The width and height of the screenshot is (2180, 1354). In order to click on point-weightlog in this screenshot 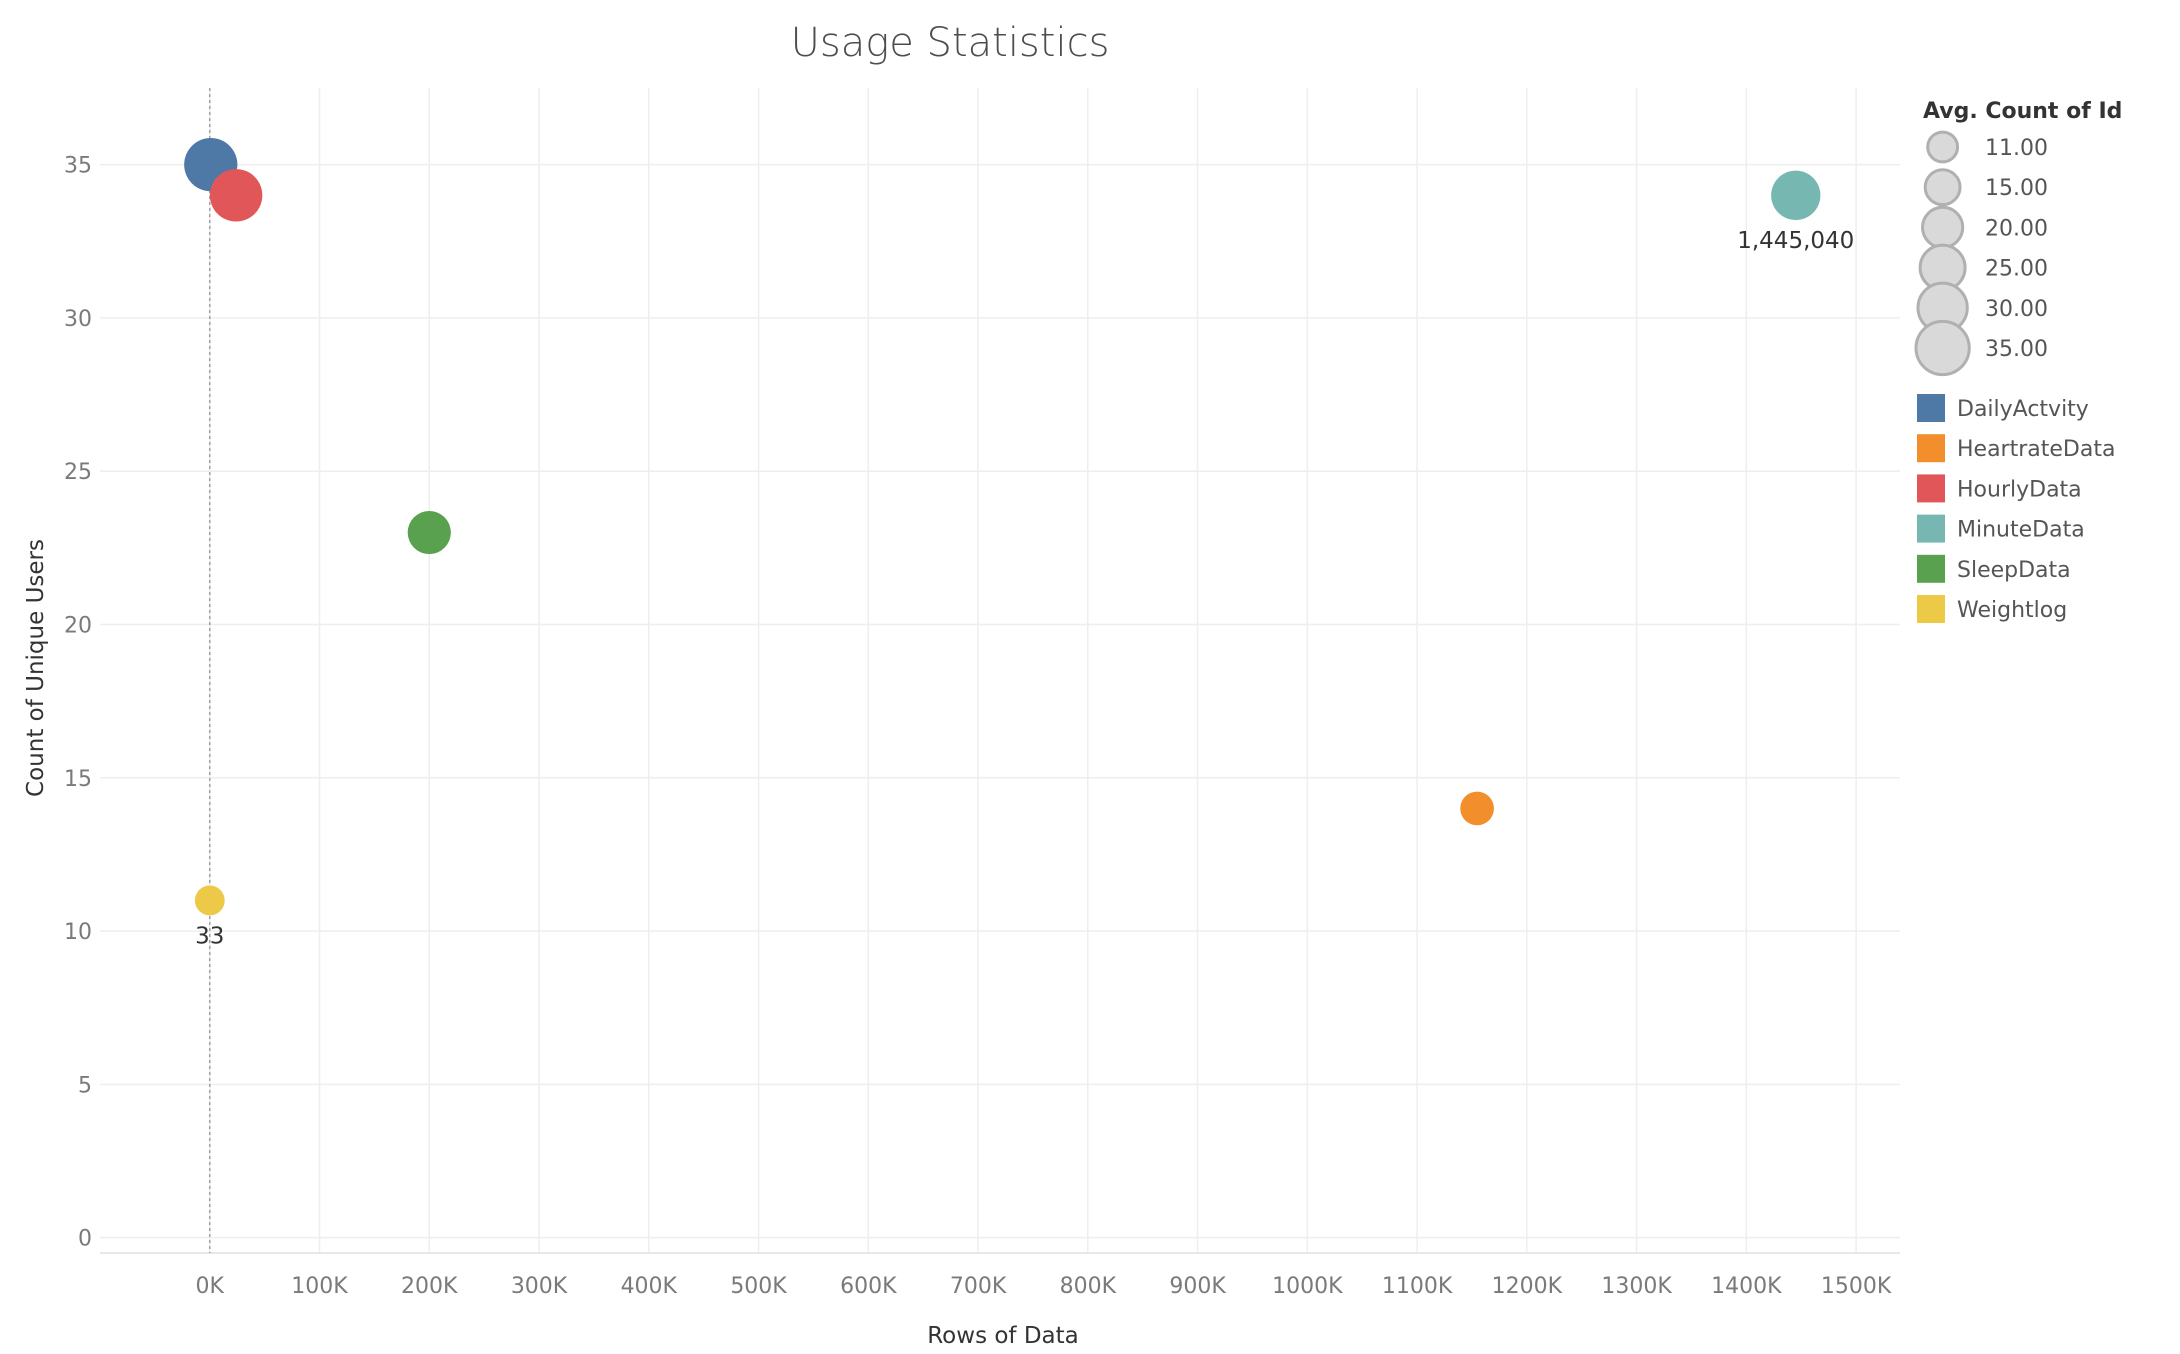, I will do `click(209, 900)`.